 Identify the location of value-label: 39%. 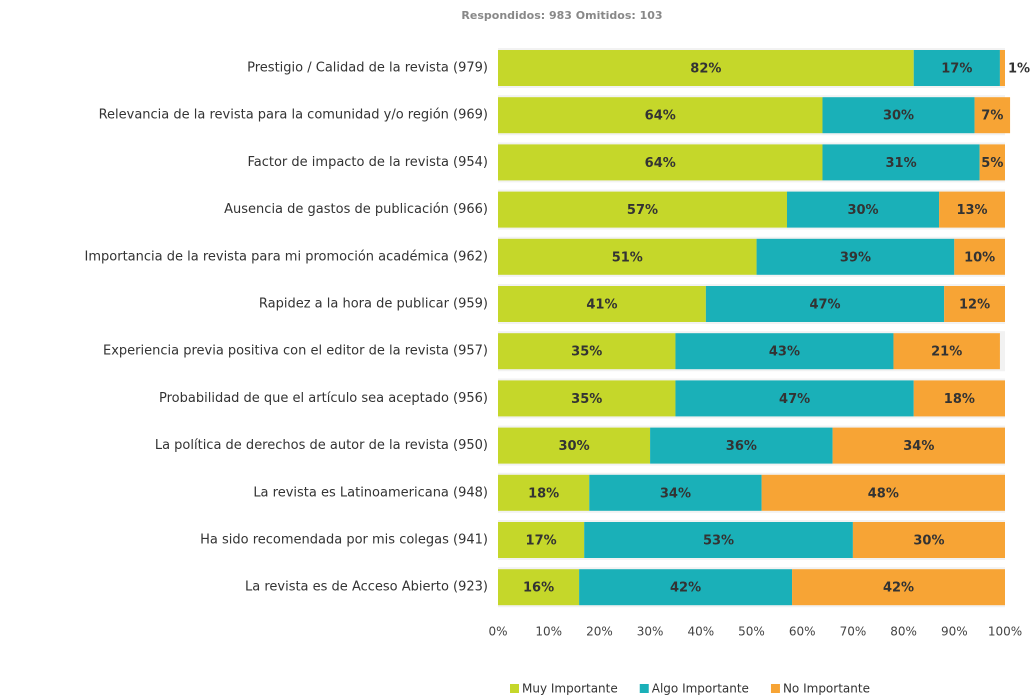
(855, 257).